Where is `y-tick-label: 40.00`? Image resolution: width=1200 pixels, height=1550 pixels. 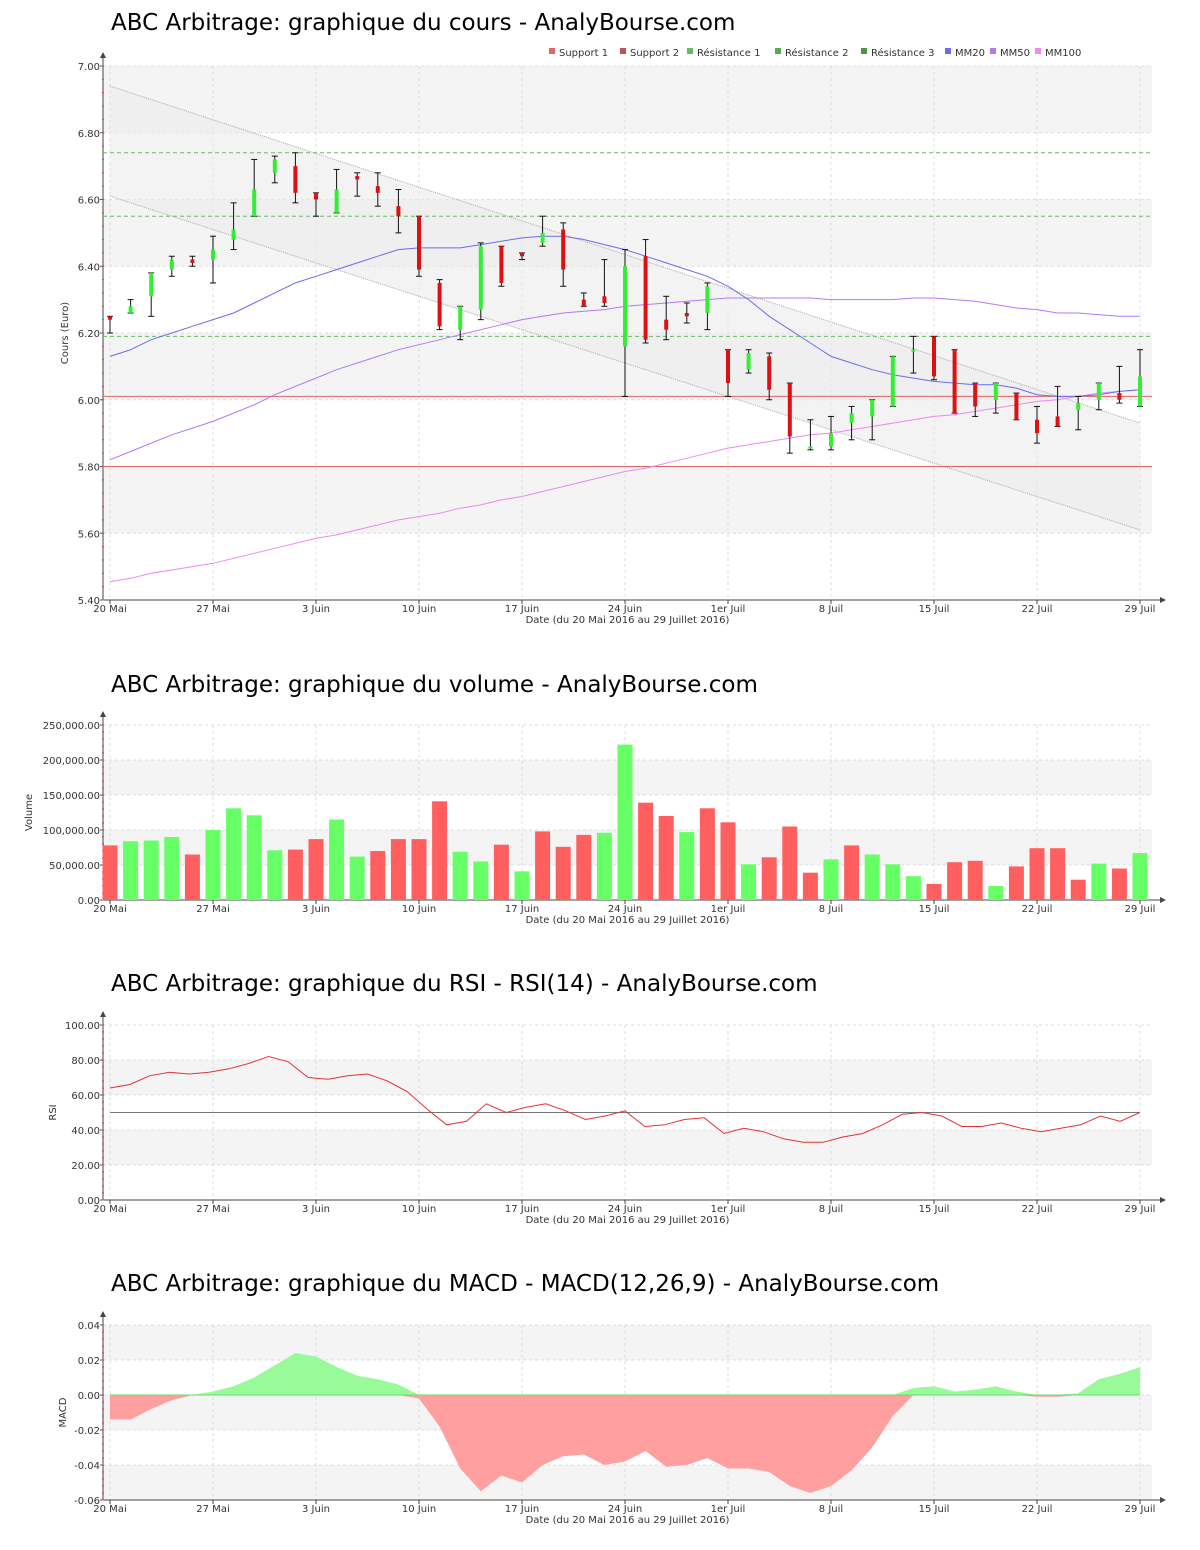 y-tick-label: 40.00 is located at coordinates (85, 1131).